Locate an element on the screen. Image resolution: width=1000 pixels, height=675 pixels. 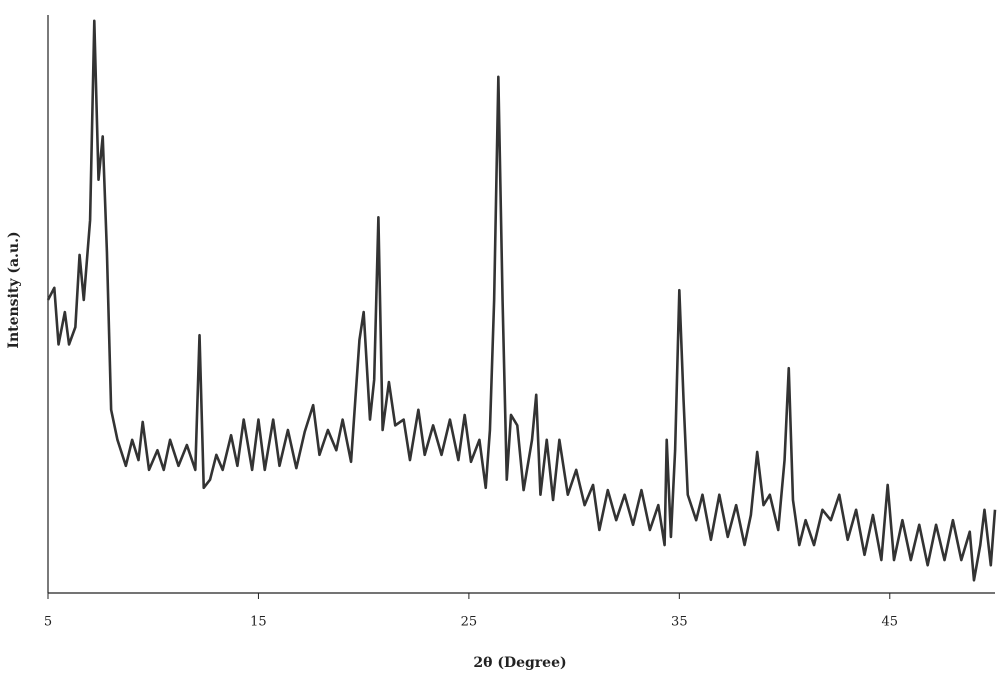
x-tick-label: 15 is located at coordinates (258, 622).